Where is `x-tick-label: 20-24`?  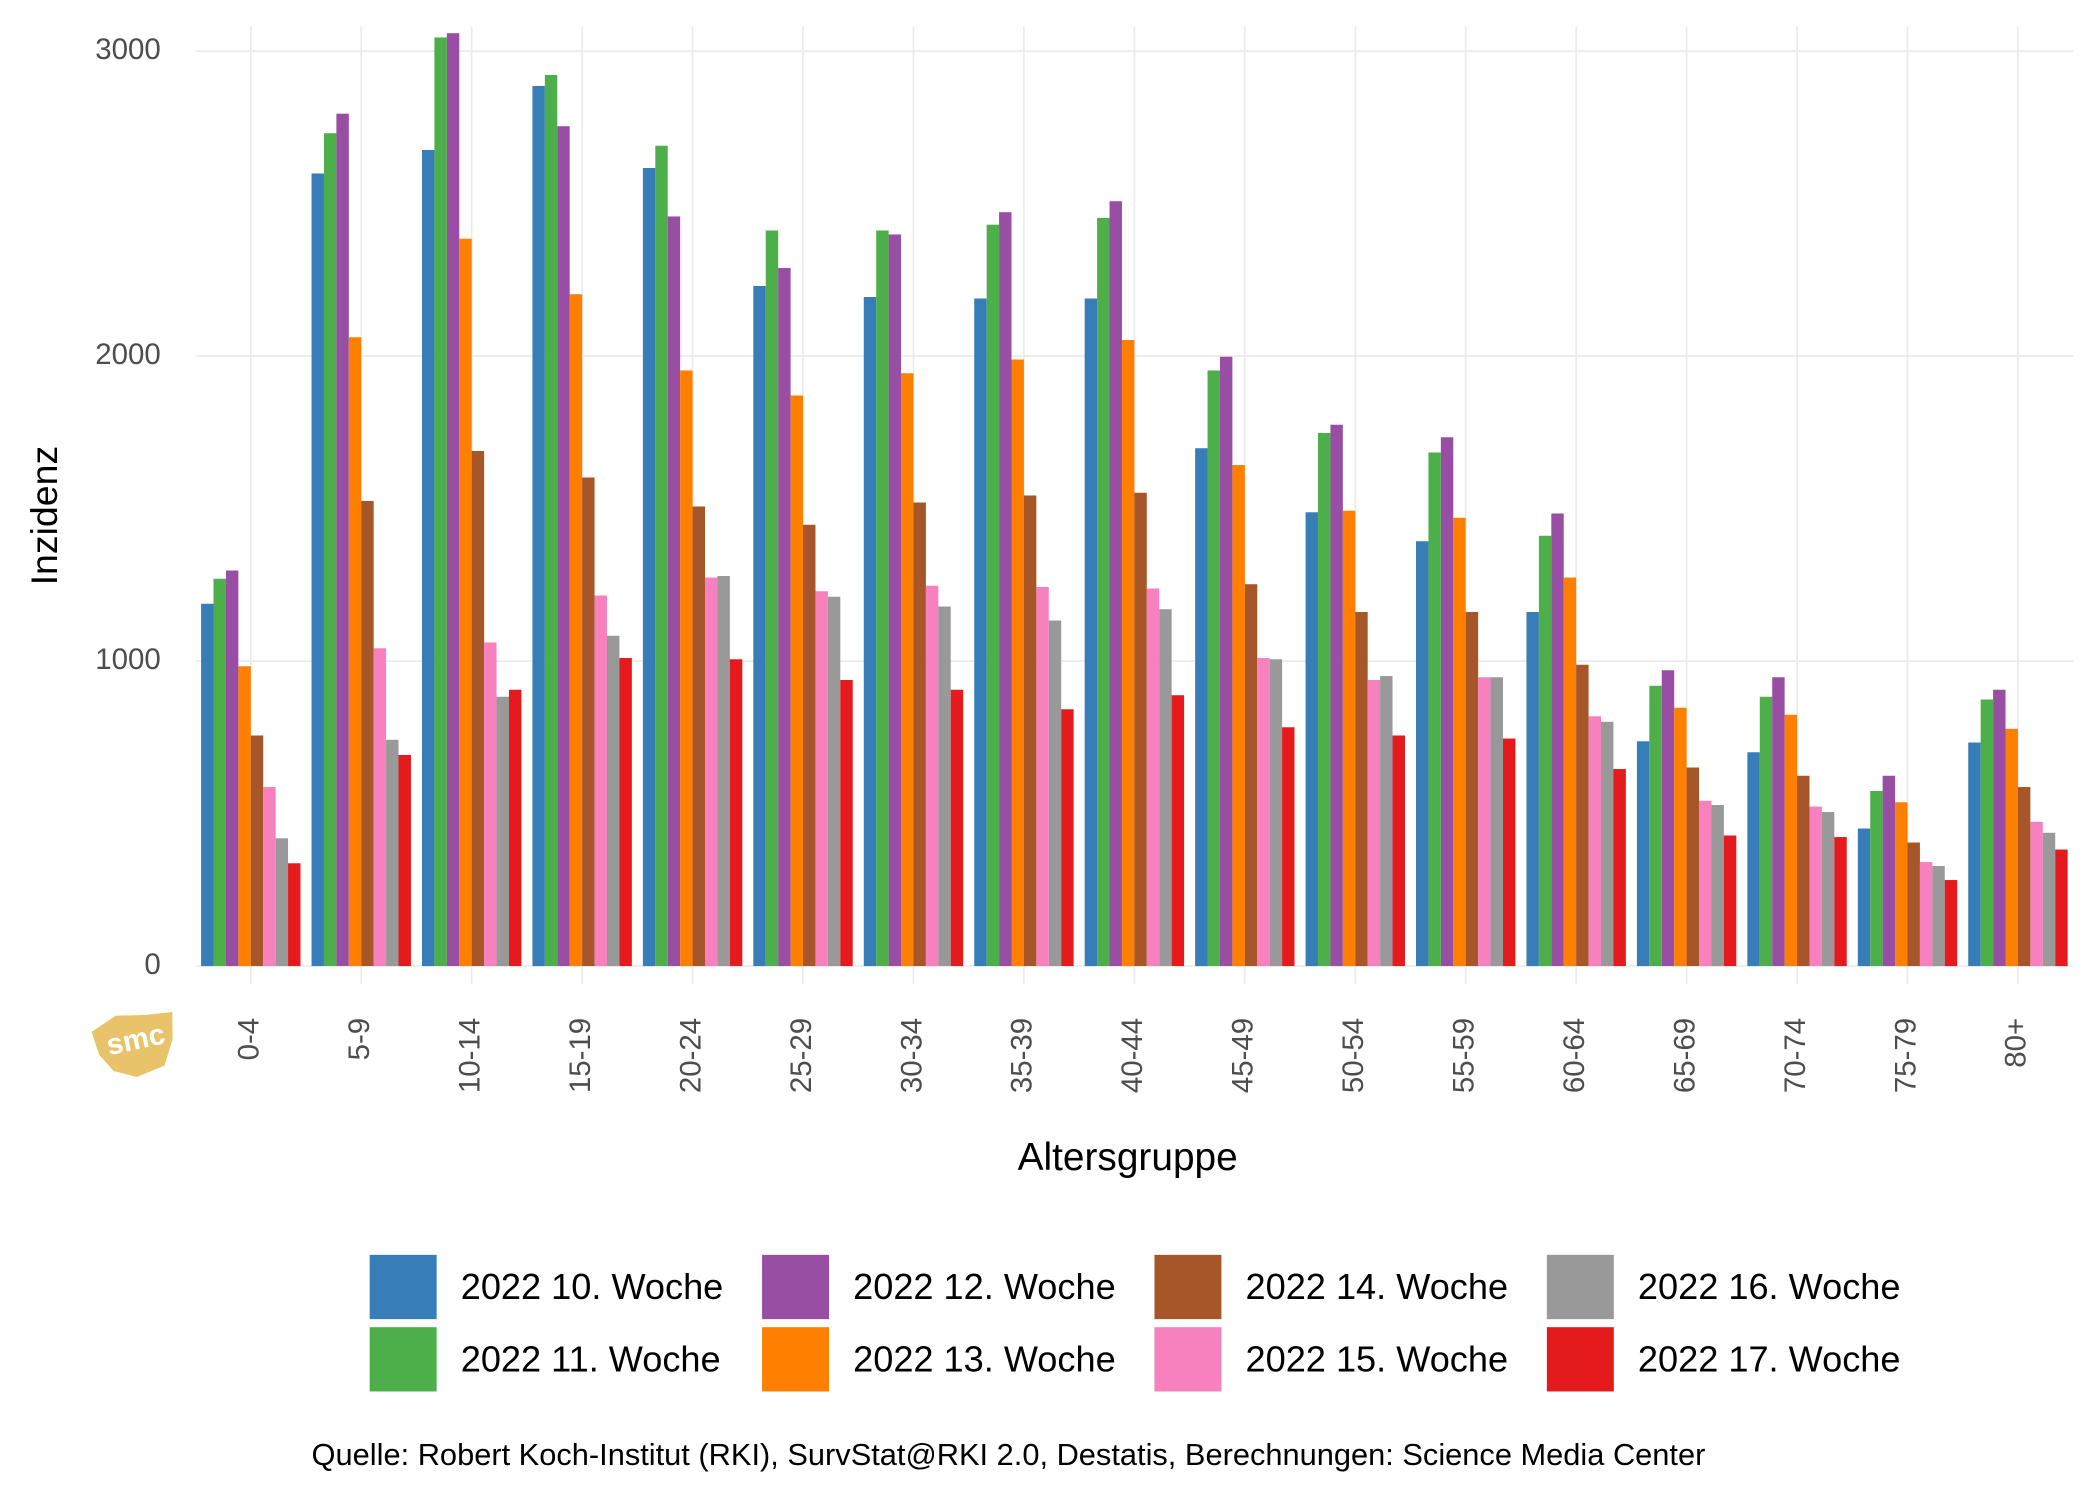
x-tick-label: 20-24 is located at coordinates (690, 1055).